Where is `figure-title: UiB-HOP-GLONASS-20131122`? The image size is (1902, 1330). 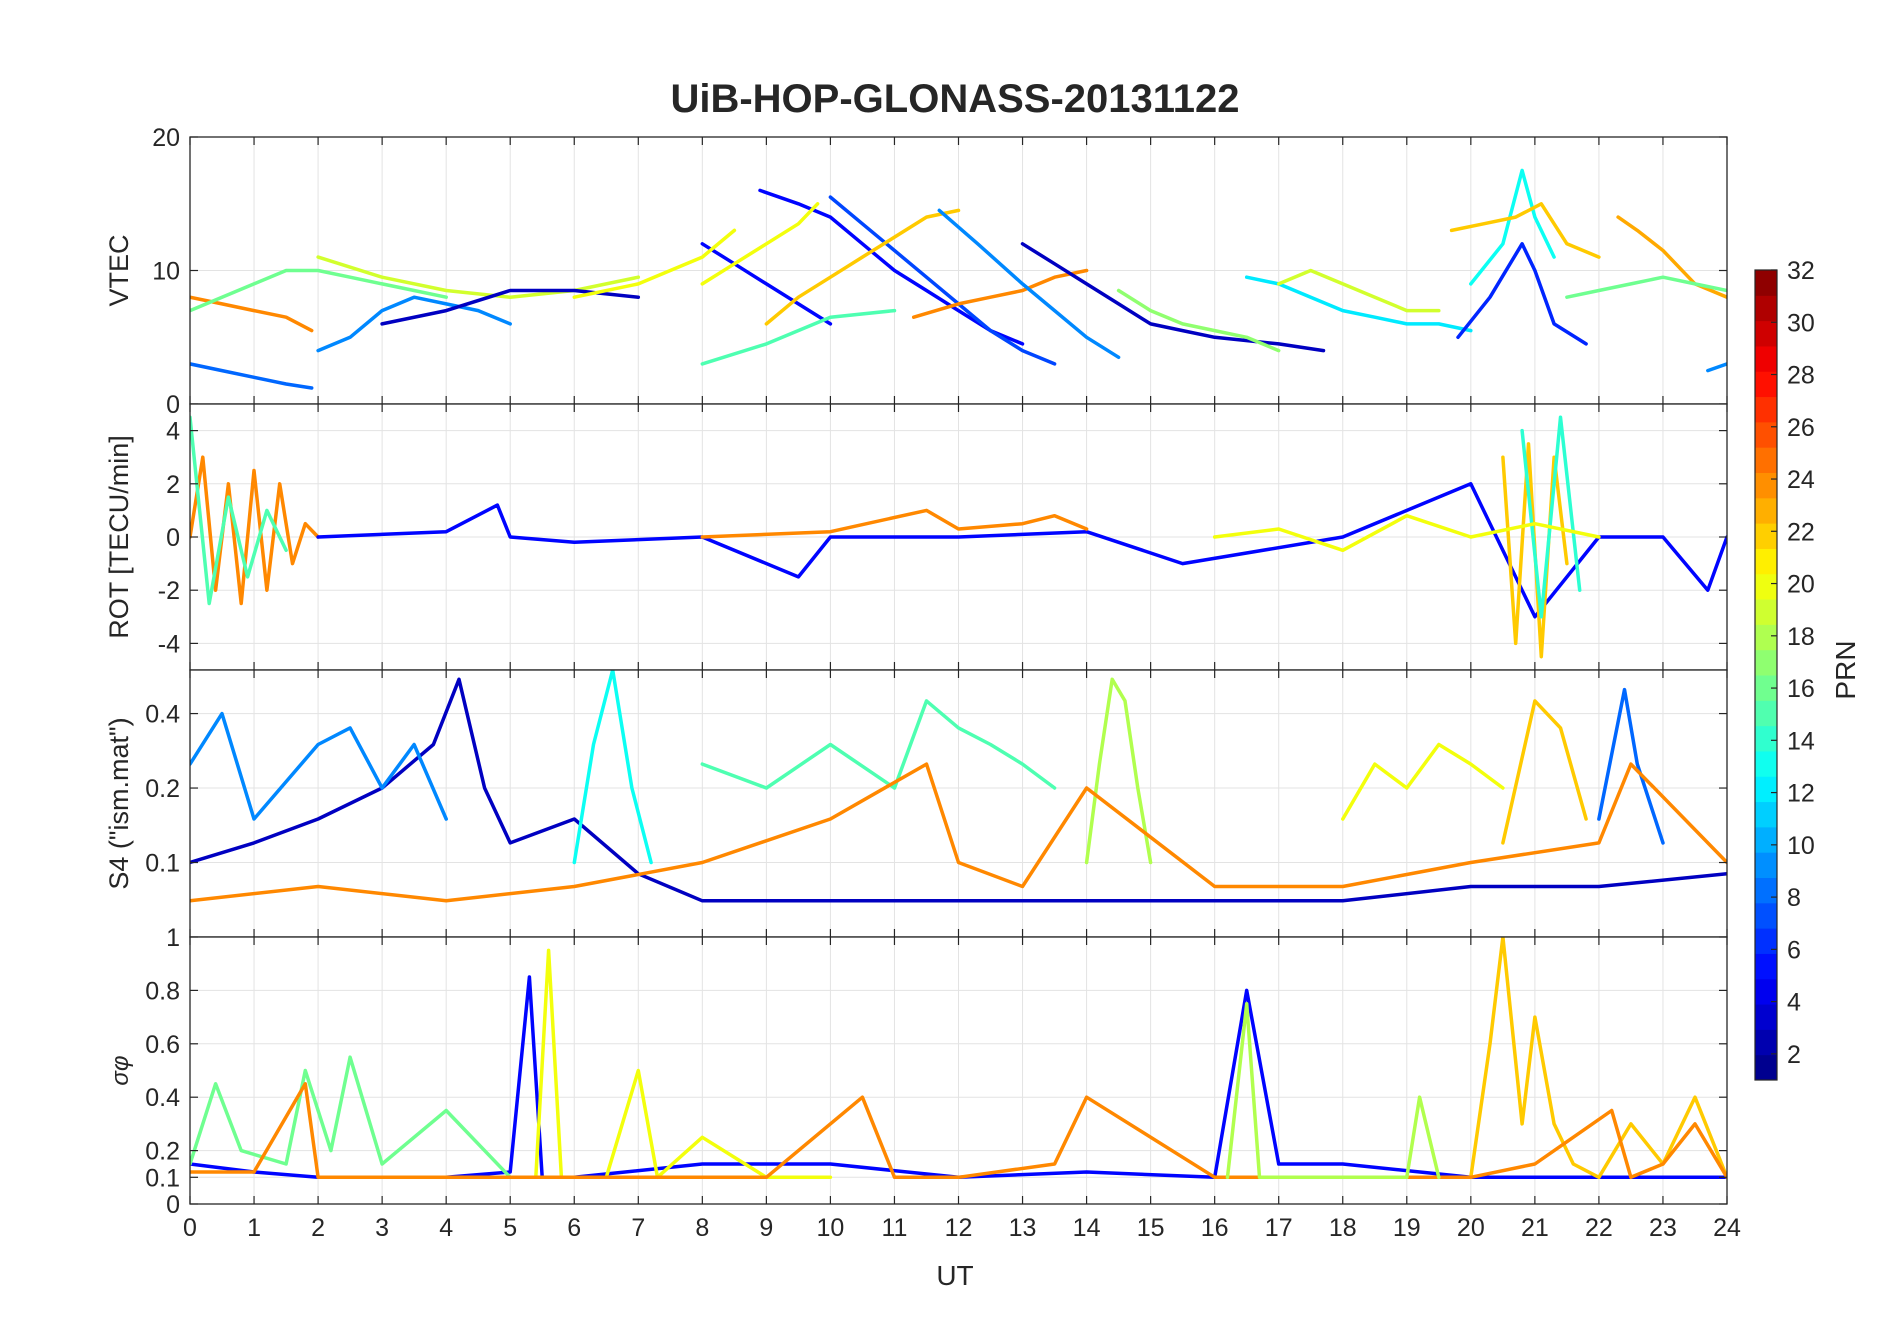 figure-title: UiB-HOP-GLONASS-20131122 is located at coordinates (954, 99).